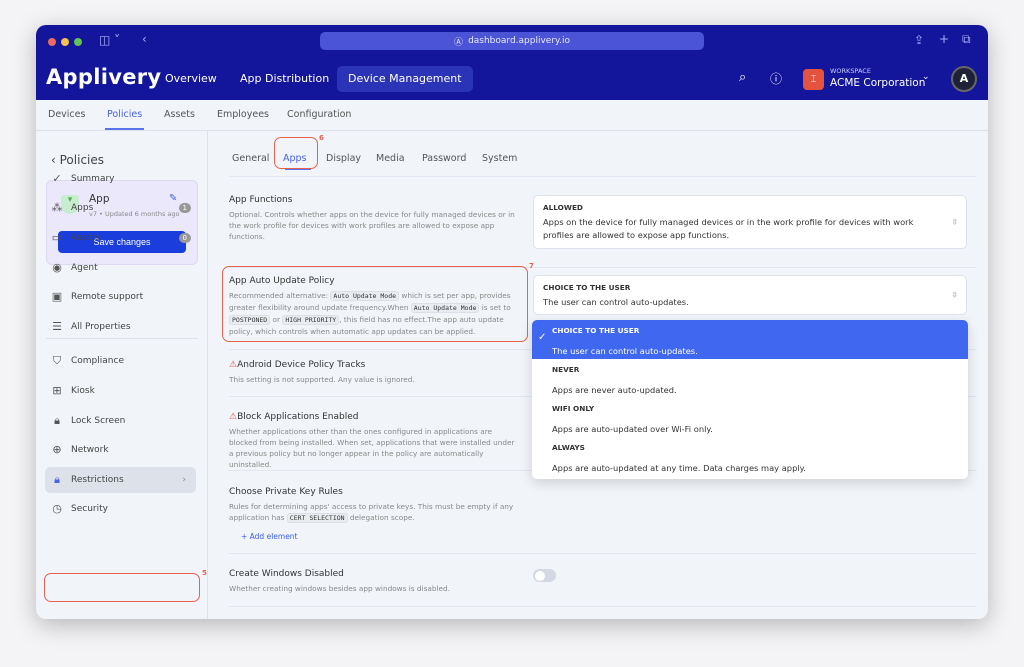 This screenshot has height=667, width=1024. What do you see at coordinates (251, 158) in the screenshot?
I see `tab-general: General` at bounding box center [251, 158].